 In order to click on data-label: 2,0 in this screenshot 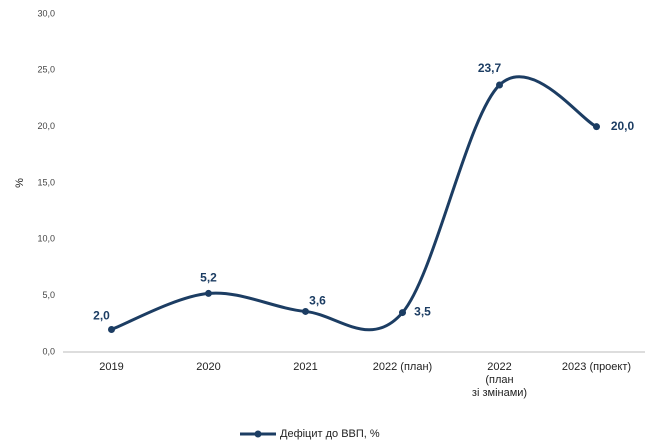, I will do `click(101, 316)`.